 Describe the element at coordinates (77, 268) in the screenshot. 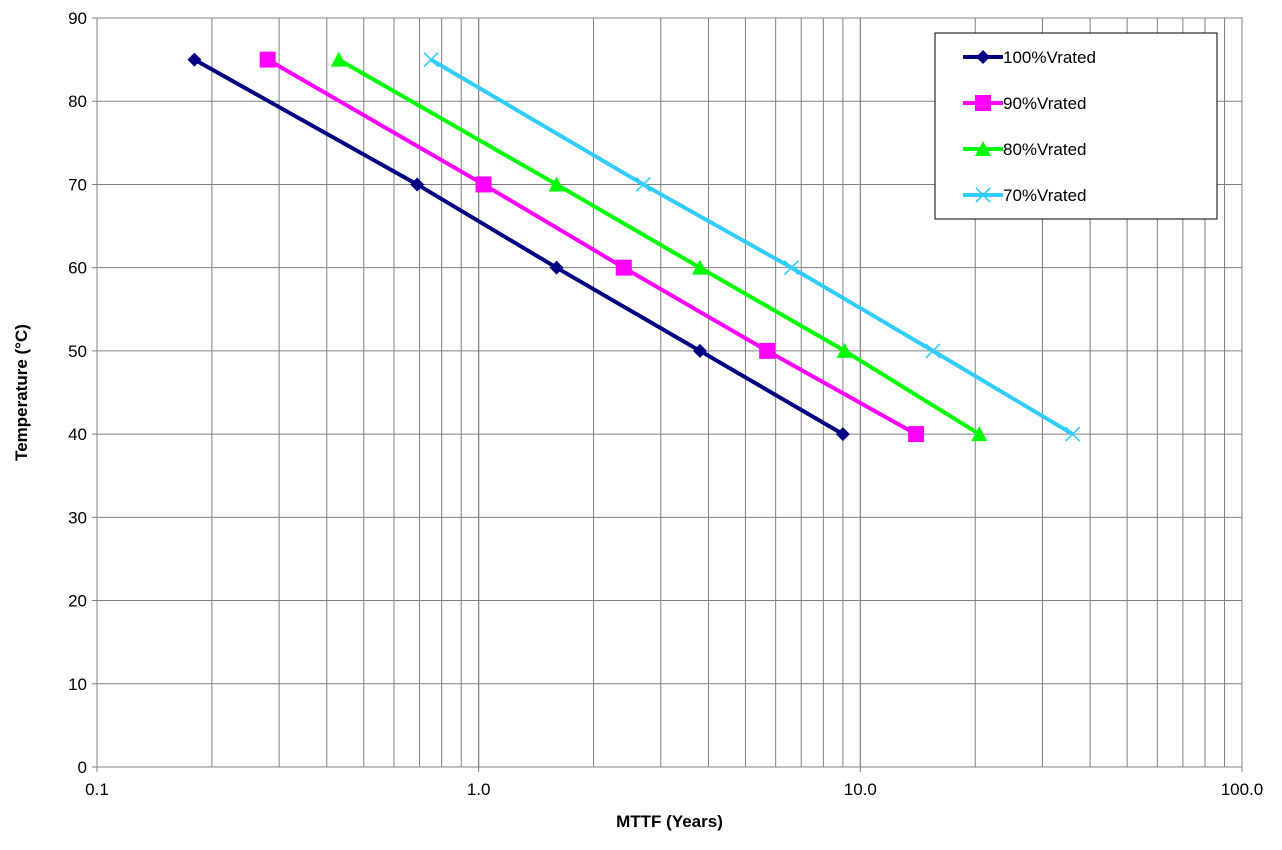

I see `y-tick-label: 60` at that location.